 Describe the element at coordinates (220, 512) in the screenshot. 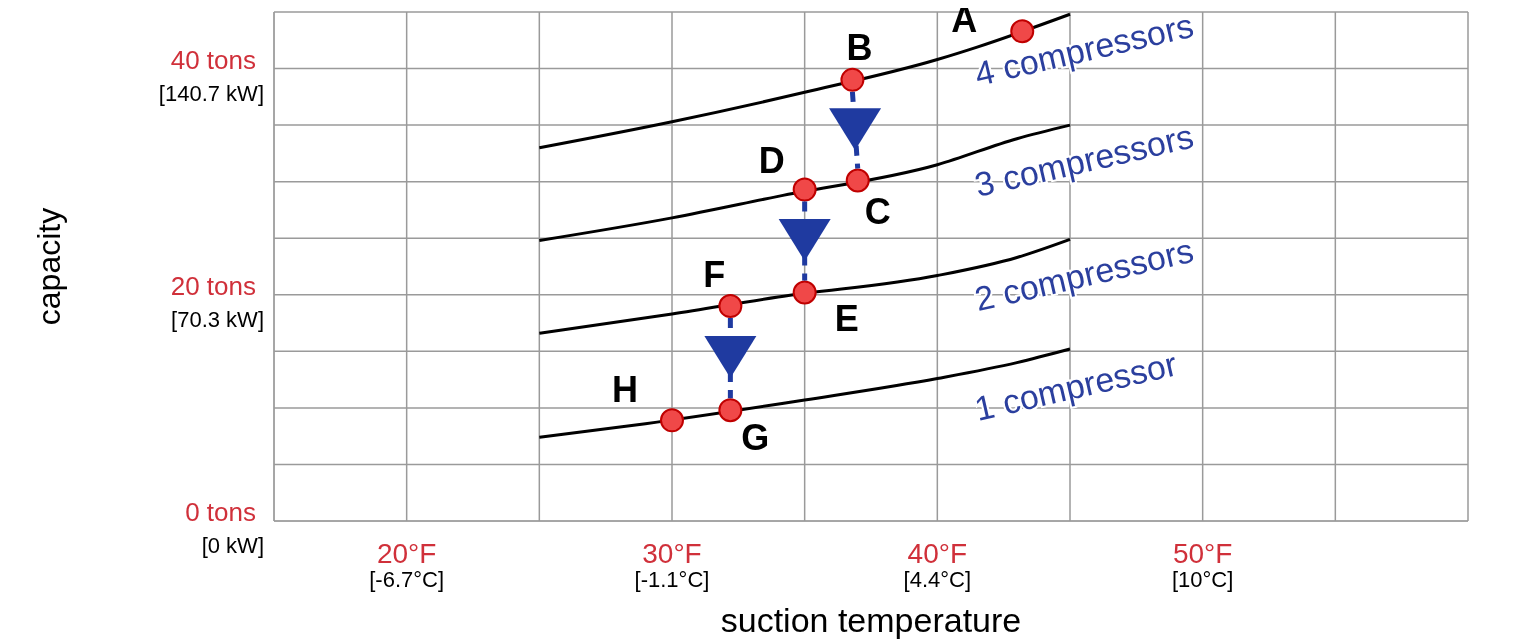

I see `y-tick-label: 0 tons` at that location.